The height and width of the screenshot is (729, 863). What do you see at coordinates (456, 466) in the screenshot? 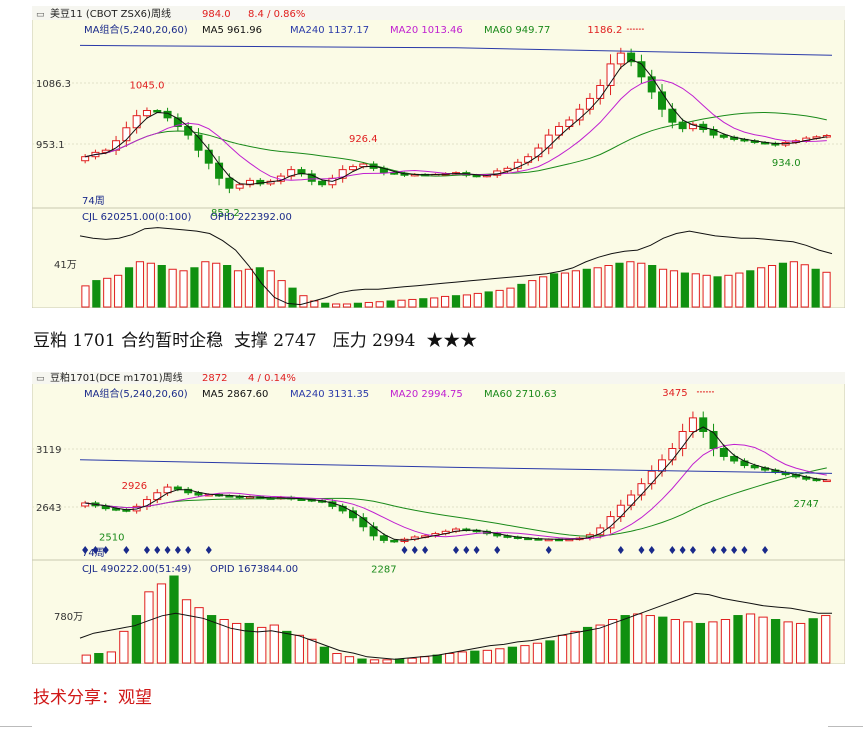
I see `ma240-line` at bounding box center [456, 466].